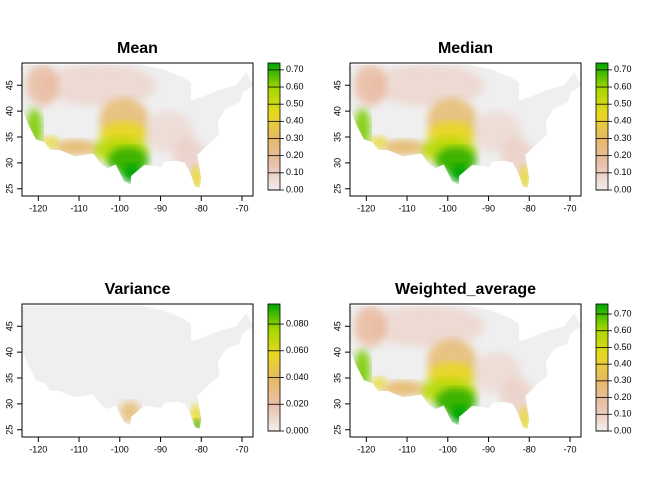  Describe the element at coordinates (297, 404) in the screenshot. I see `colorbar-label: 0.020` at that location.